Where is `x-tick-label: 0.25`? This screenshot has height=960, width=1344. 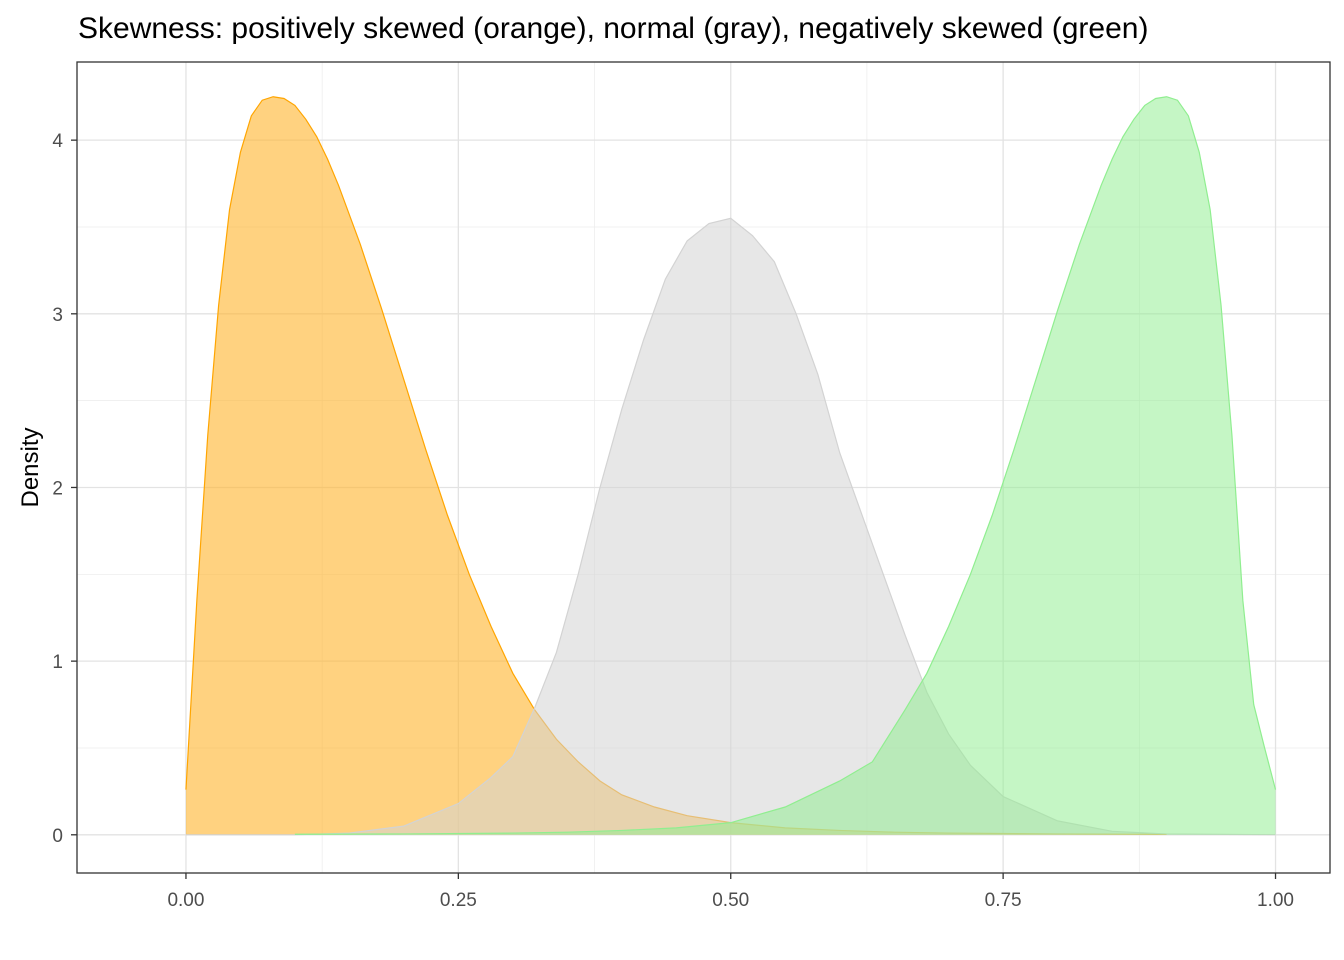 x-tick-label: 0.25 is located at coordinates (458, 900).